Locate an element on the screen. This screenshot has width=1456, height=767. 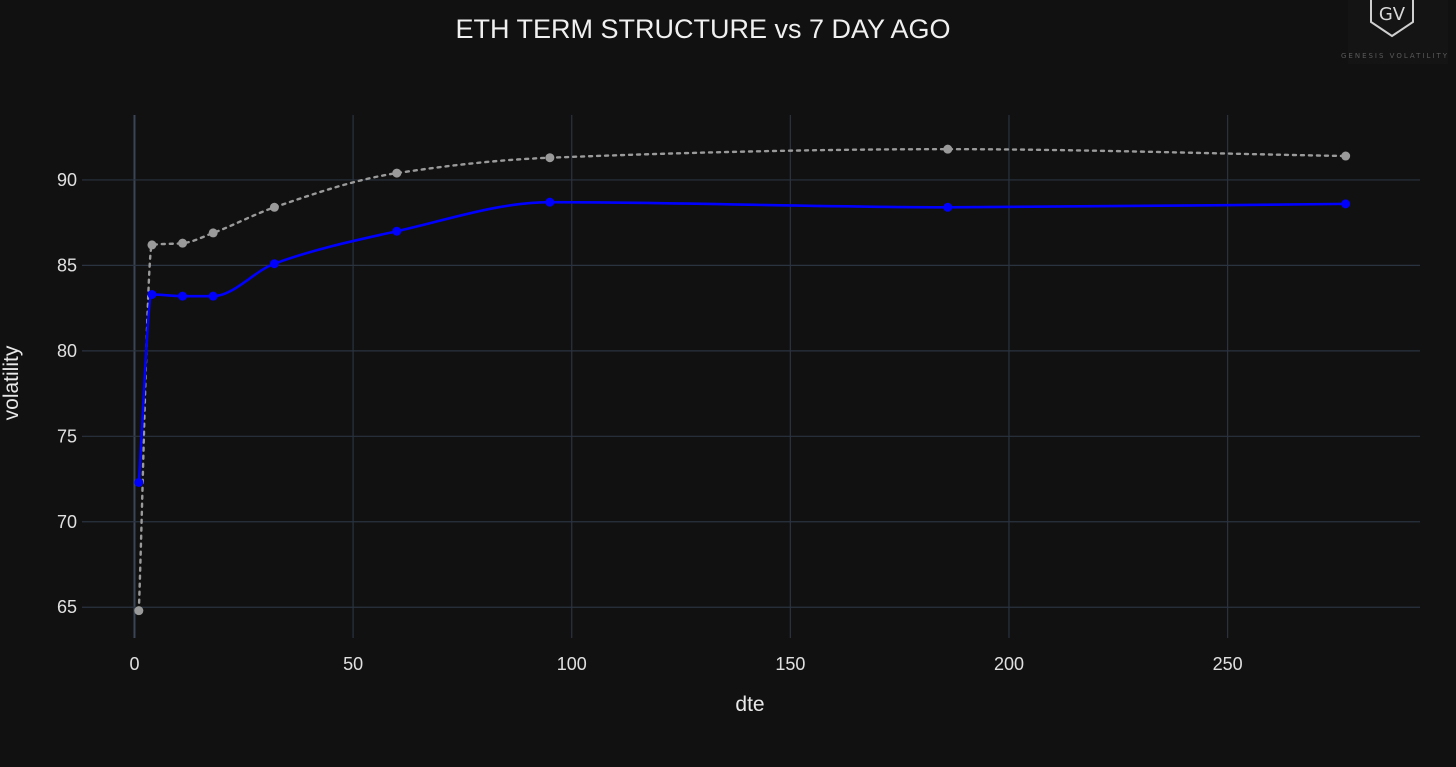
x-tick-label: 100 is located at coordinates (572, 664).